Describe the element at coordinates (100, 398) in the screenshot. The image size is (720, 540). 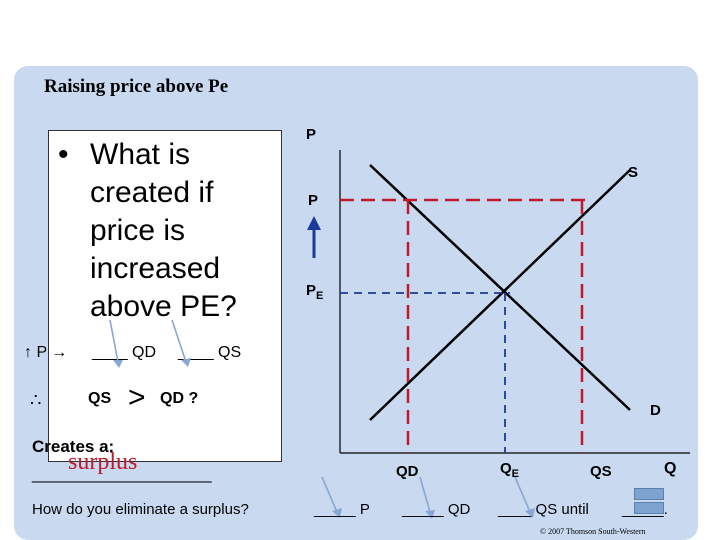
I see `qs-label: QS` at that location.